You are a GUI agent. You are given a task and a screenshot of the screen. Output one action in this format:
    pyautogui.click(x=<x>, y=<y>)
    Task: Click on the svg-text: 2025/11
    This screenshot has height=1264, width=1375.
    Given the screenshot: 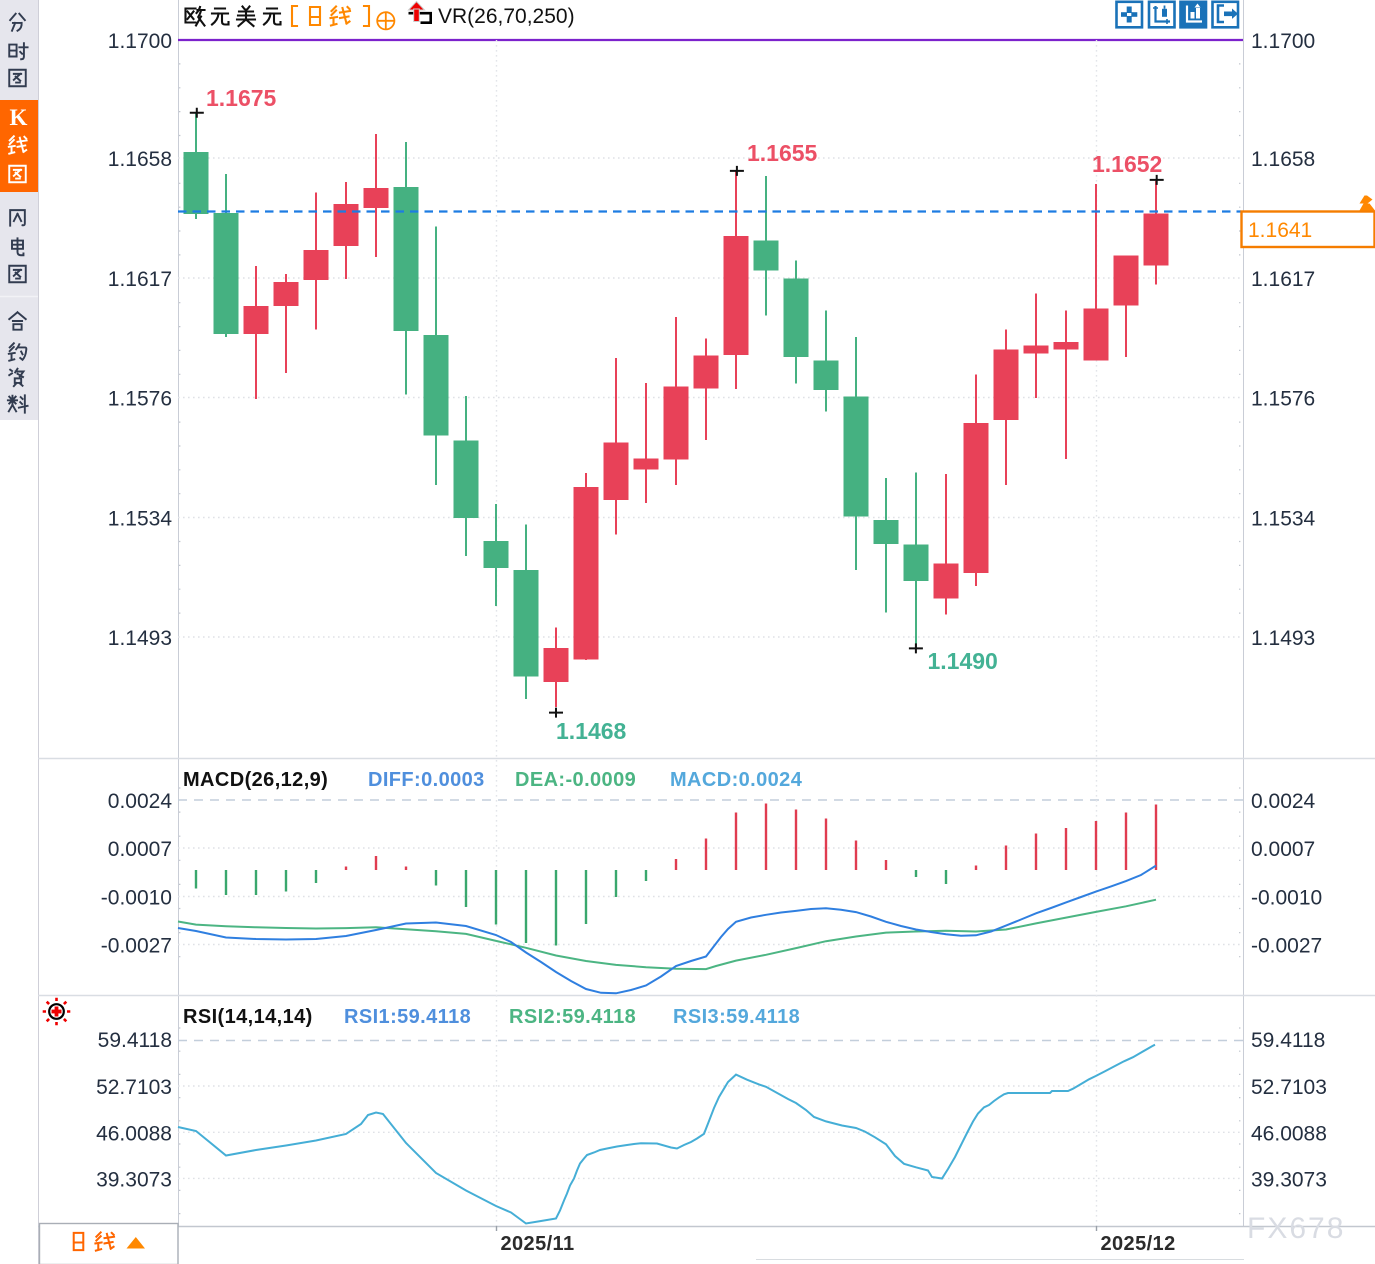 What is the action you would take?
    pyautogui.click(x=538, y=1244)
    